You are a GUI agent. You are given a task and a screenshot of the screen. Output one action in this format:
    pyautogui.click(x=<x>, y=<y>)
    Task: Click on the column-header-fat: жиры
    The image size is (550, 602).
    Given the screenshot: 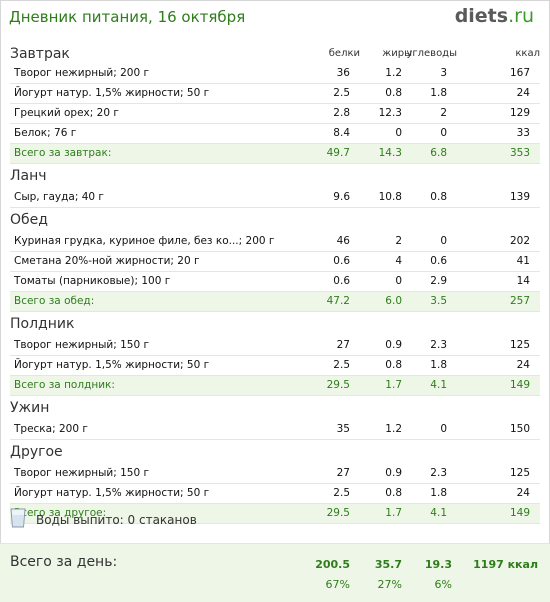 What is the action you would take?
    pyautogui.click(x=397, y=53)
    